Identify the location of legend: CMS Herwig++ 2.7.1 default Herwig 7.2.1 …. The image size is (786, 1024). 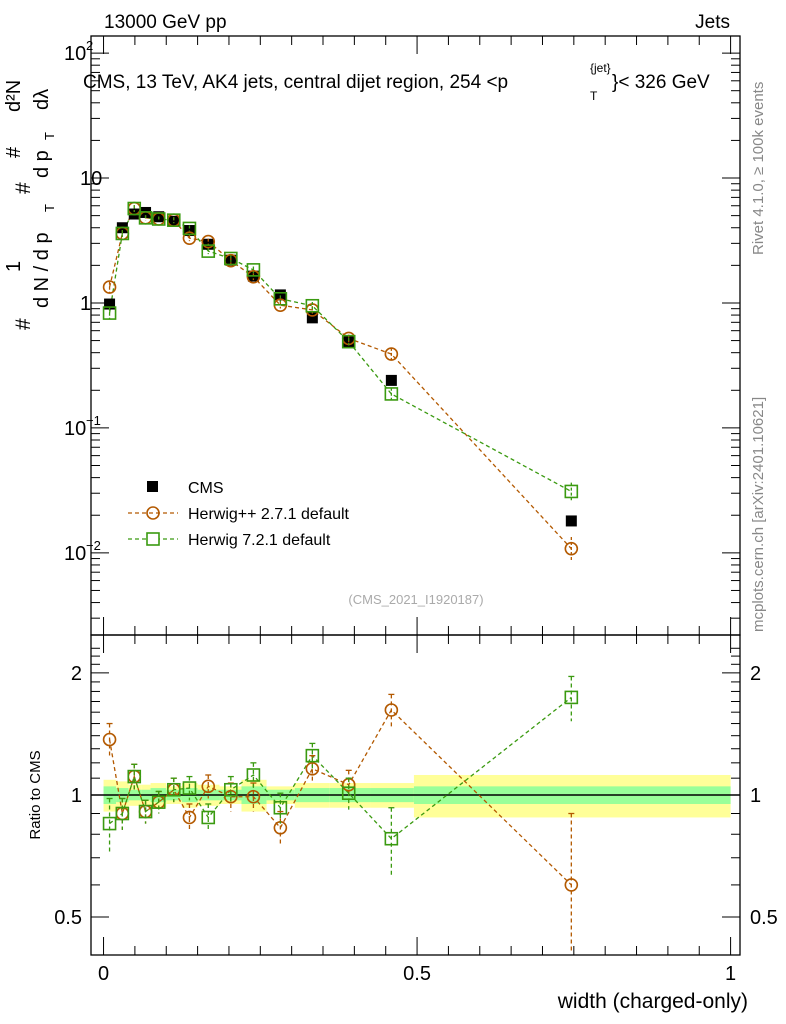
(239, 514).